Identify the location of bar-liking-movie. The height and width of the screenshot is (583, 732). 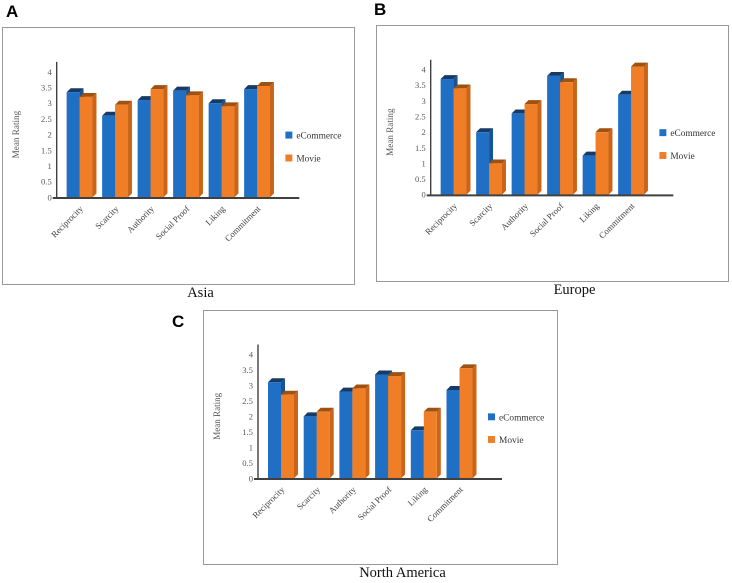
(604, 161).